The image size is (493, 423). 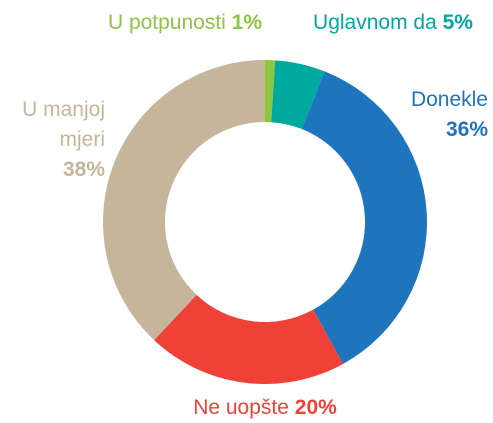 I want to click on segment-label: Ne uopšte 20%, so click(x=265, y=408).